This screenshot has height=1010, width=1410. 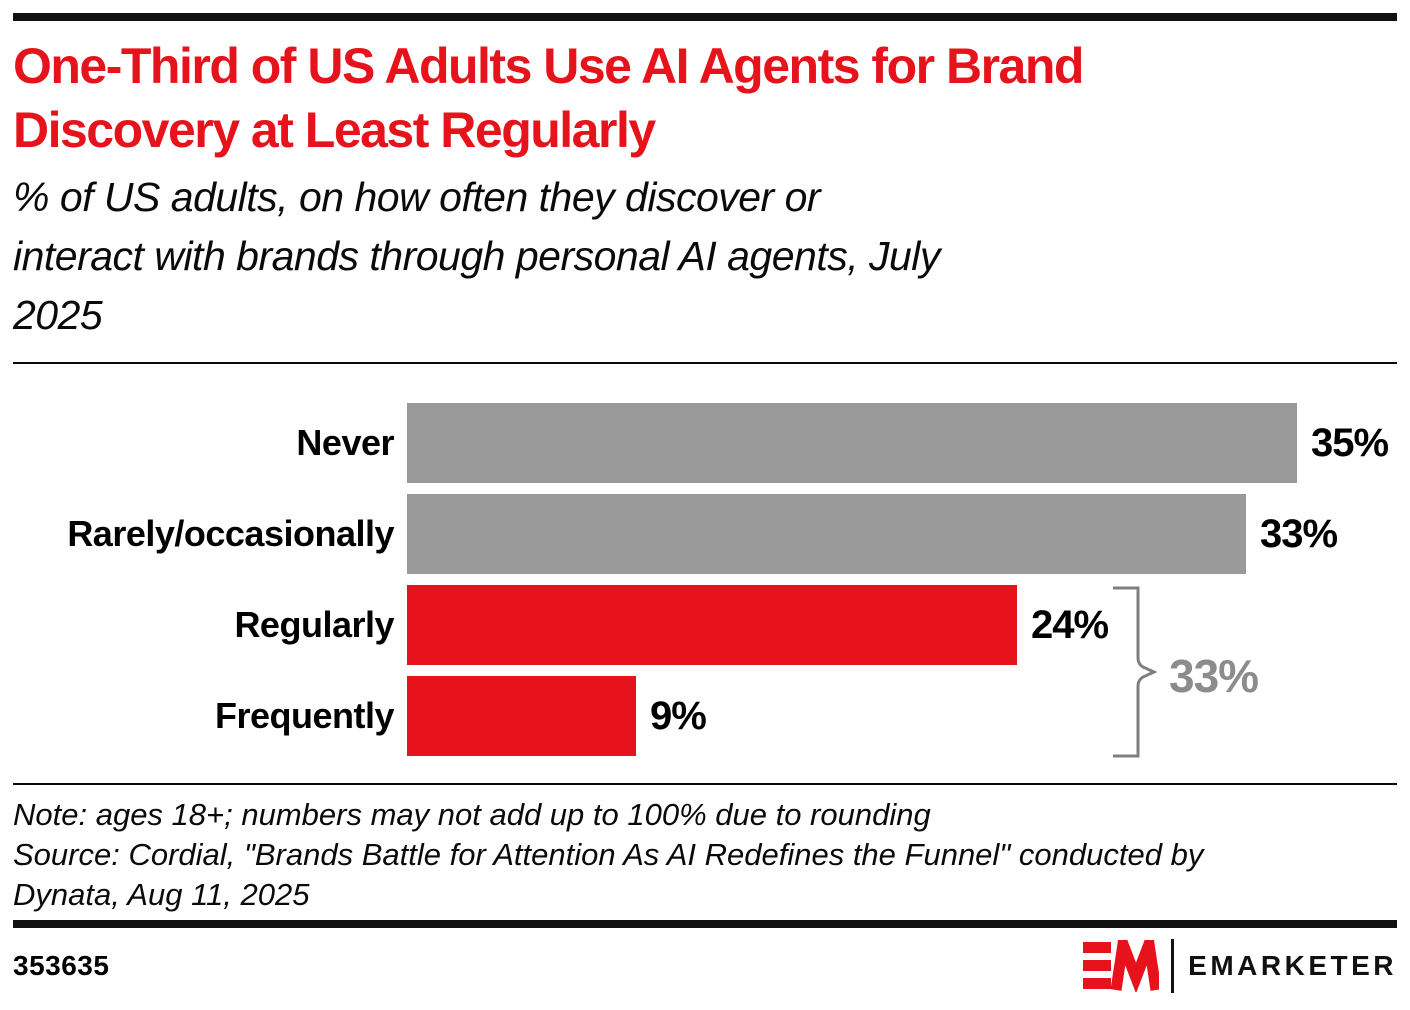 What do you see at coordinates (1070, 624) in the screenshot?
I see `value-label: 24%` at bounding box center [1070, 624].